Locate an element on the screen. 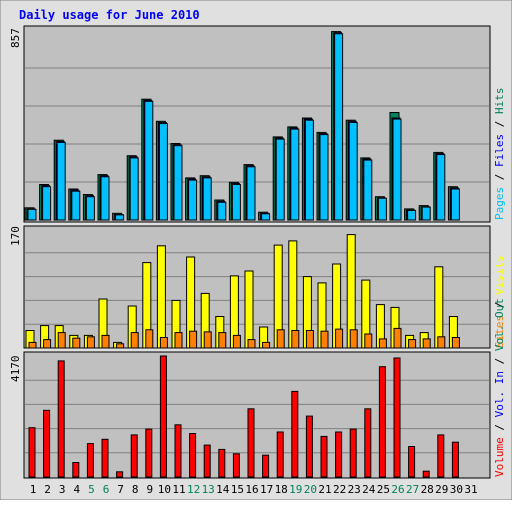  day-label-20: 20 is located at coordinates (310, 489).